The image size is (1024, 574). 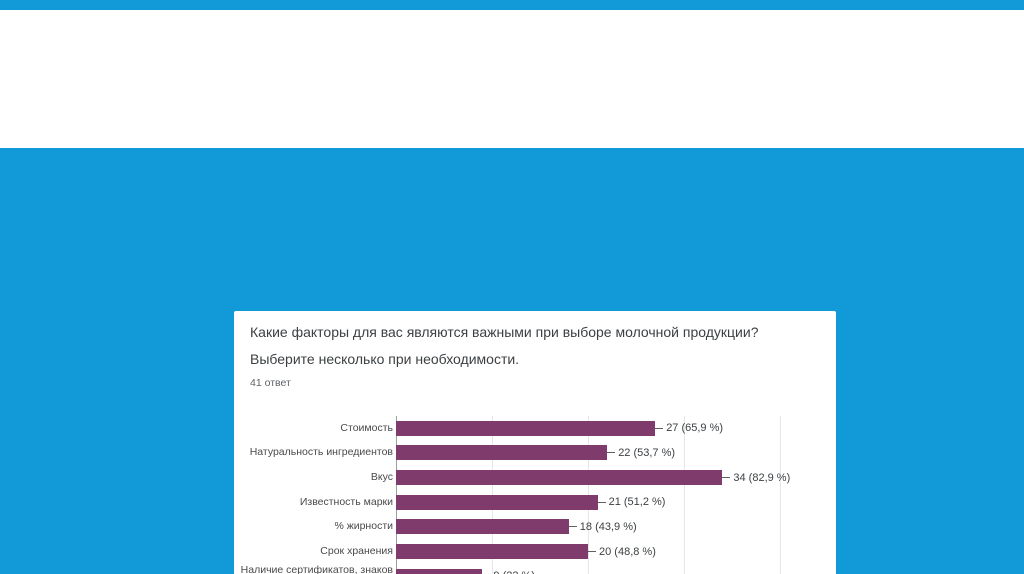 I want to click on bar-track: 9 (22 %), so click(x=588, y=569).